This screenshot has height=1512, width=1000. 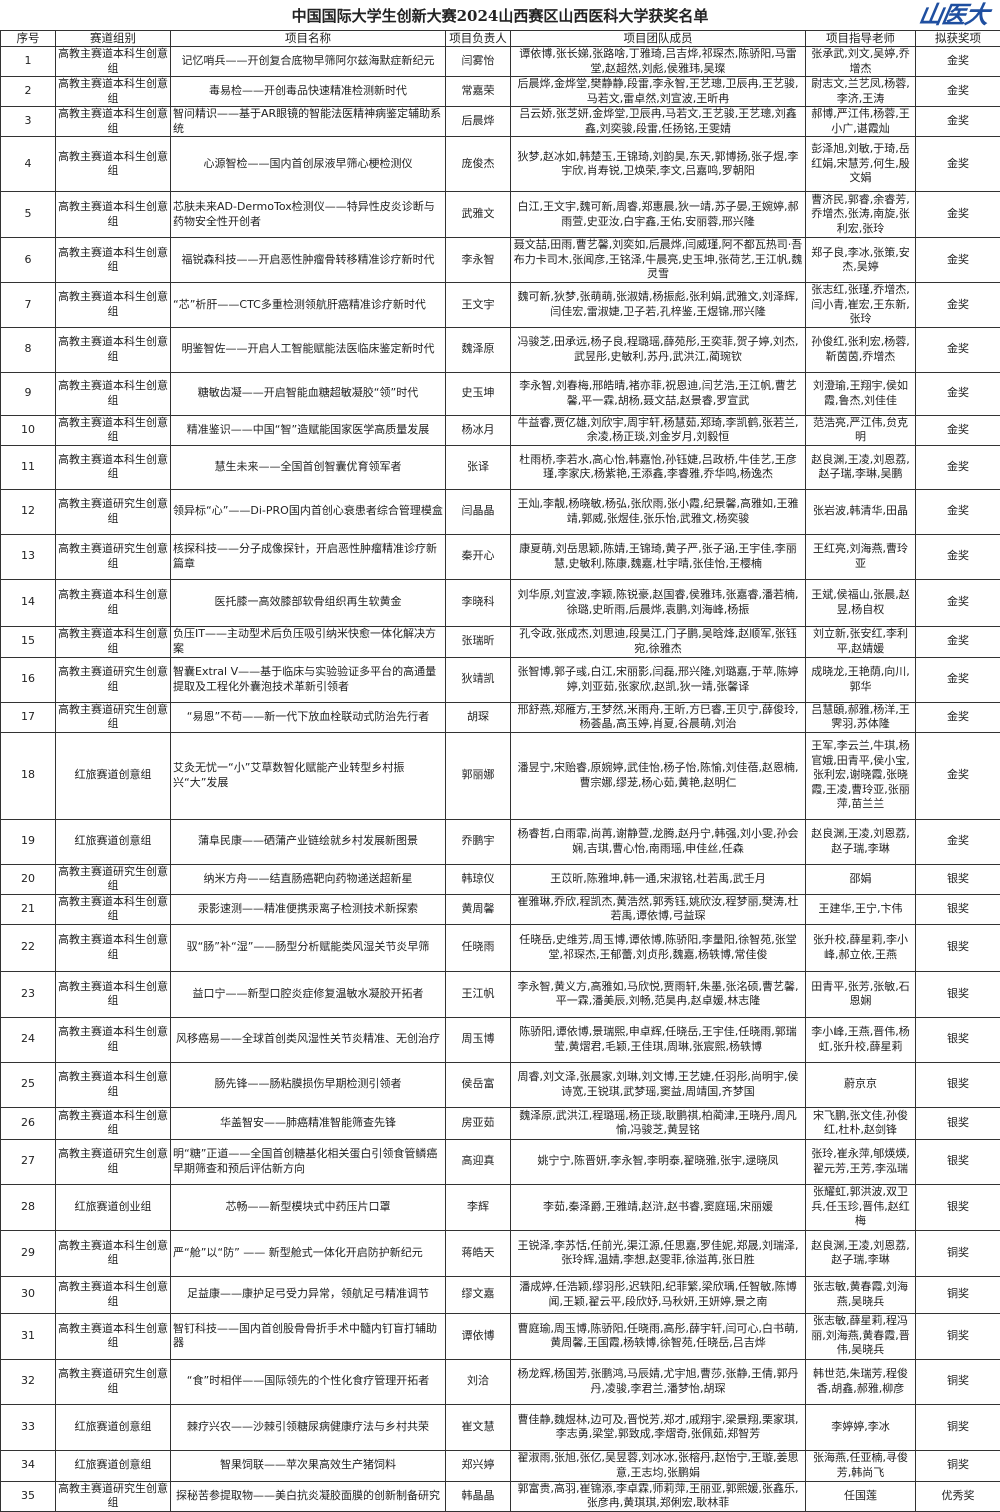 What do you see at coordinates (308, 260) in the screenshot?
I see `project-name: 福锐森科技——开启恶性肿瘤骨转移精准诊疗新时代` at bounding box center [308, 260].